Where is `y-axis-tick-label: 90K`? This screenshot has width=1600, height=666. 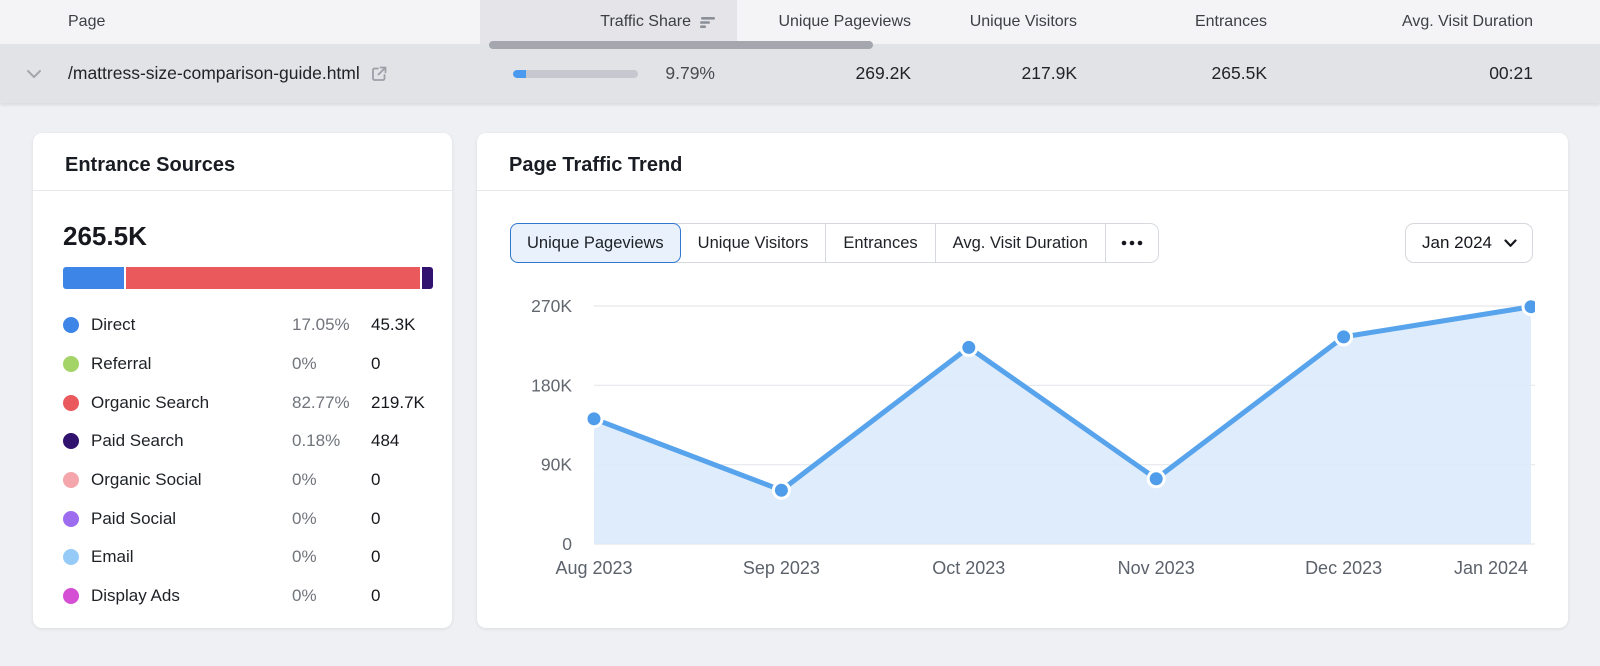 y-axis-tick-label: 90K is located at coordinates (556, 465).